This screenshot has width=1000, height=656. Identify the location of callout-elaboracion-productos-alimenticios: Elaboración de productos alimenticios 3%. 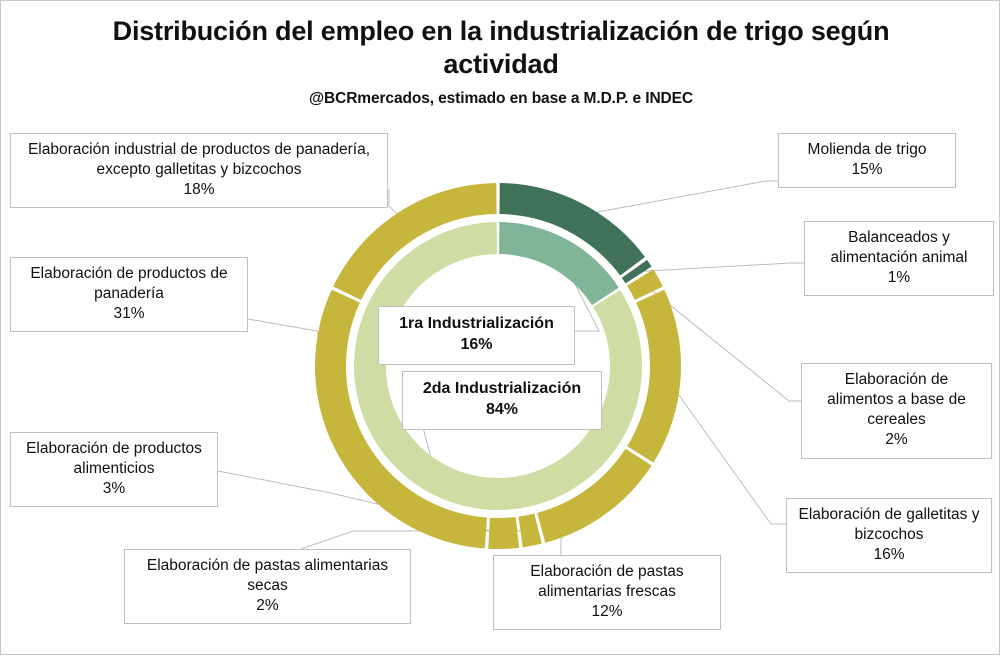
(114, 470).